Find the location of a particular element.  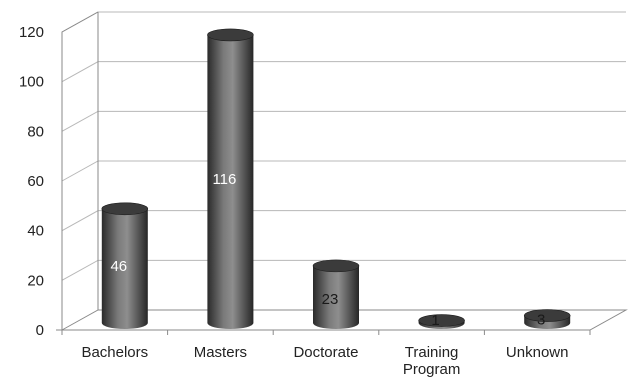

y-tick-label: 80 is located at coordinates (35, 131).